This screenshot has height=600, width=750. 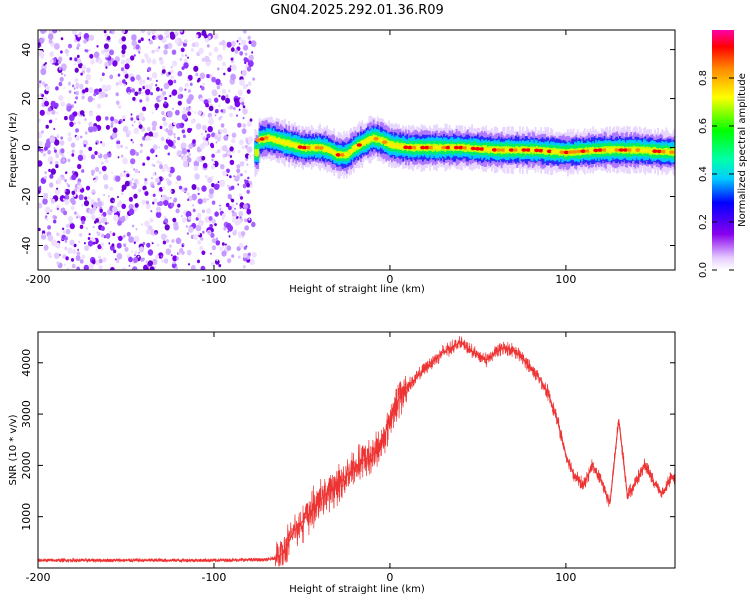 What do you see at coordinates (703, 78) in the screenshot?
I see `colorbar-tick-label: 0.8` at bounding box center [703, 78].